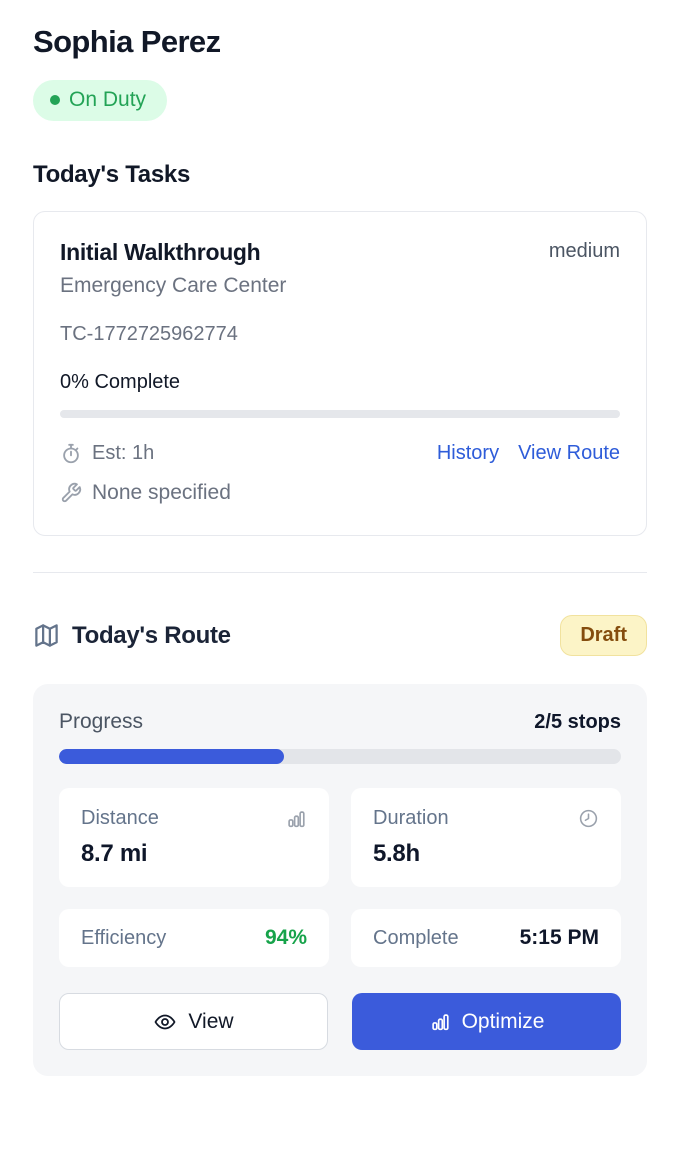 The height and width of the screenshot is (1170, 676). Describe the element at coordinates (340, 572) in the screenshot. I see `section-divider` at that location.